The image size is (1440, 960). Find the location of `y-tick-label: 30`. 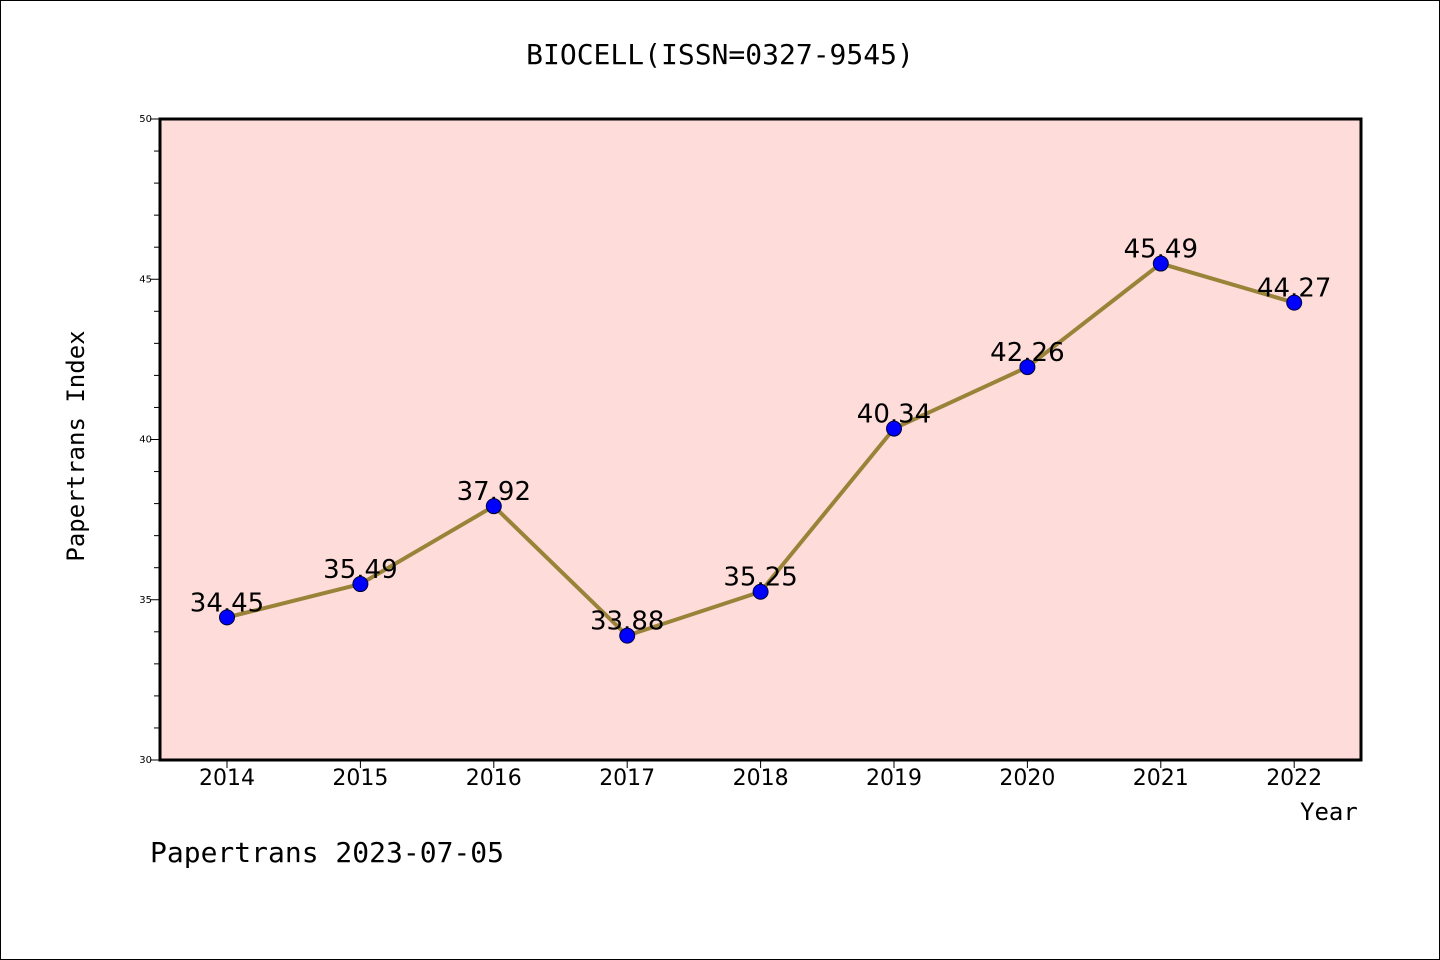

y-tick-label: 30 is located at coordinates (145, 760).